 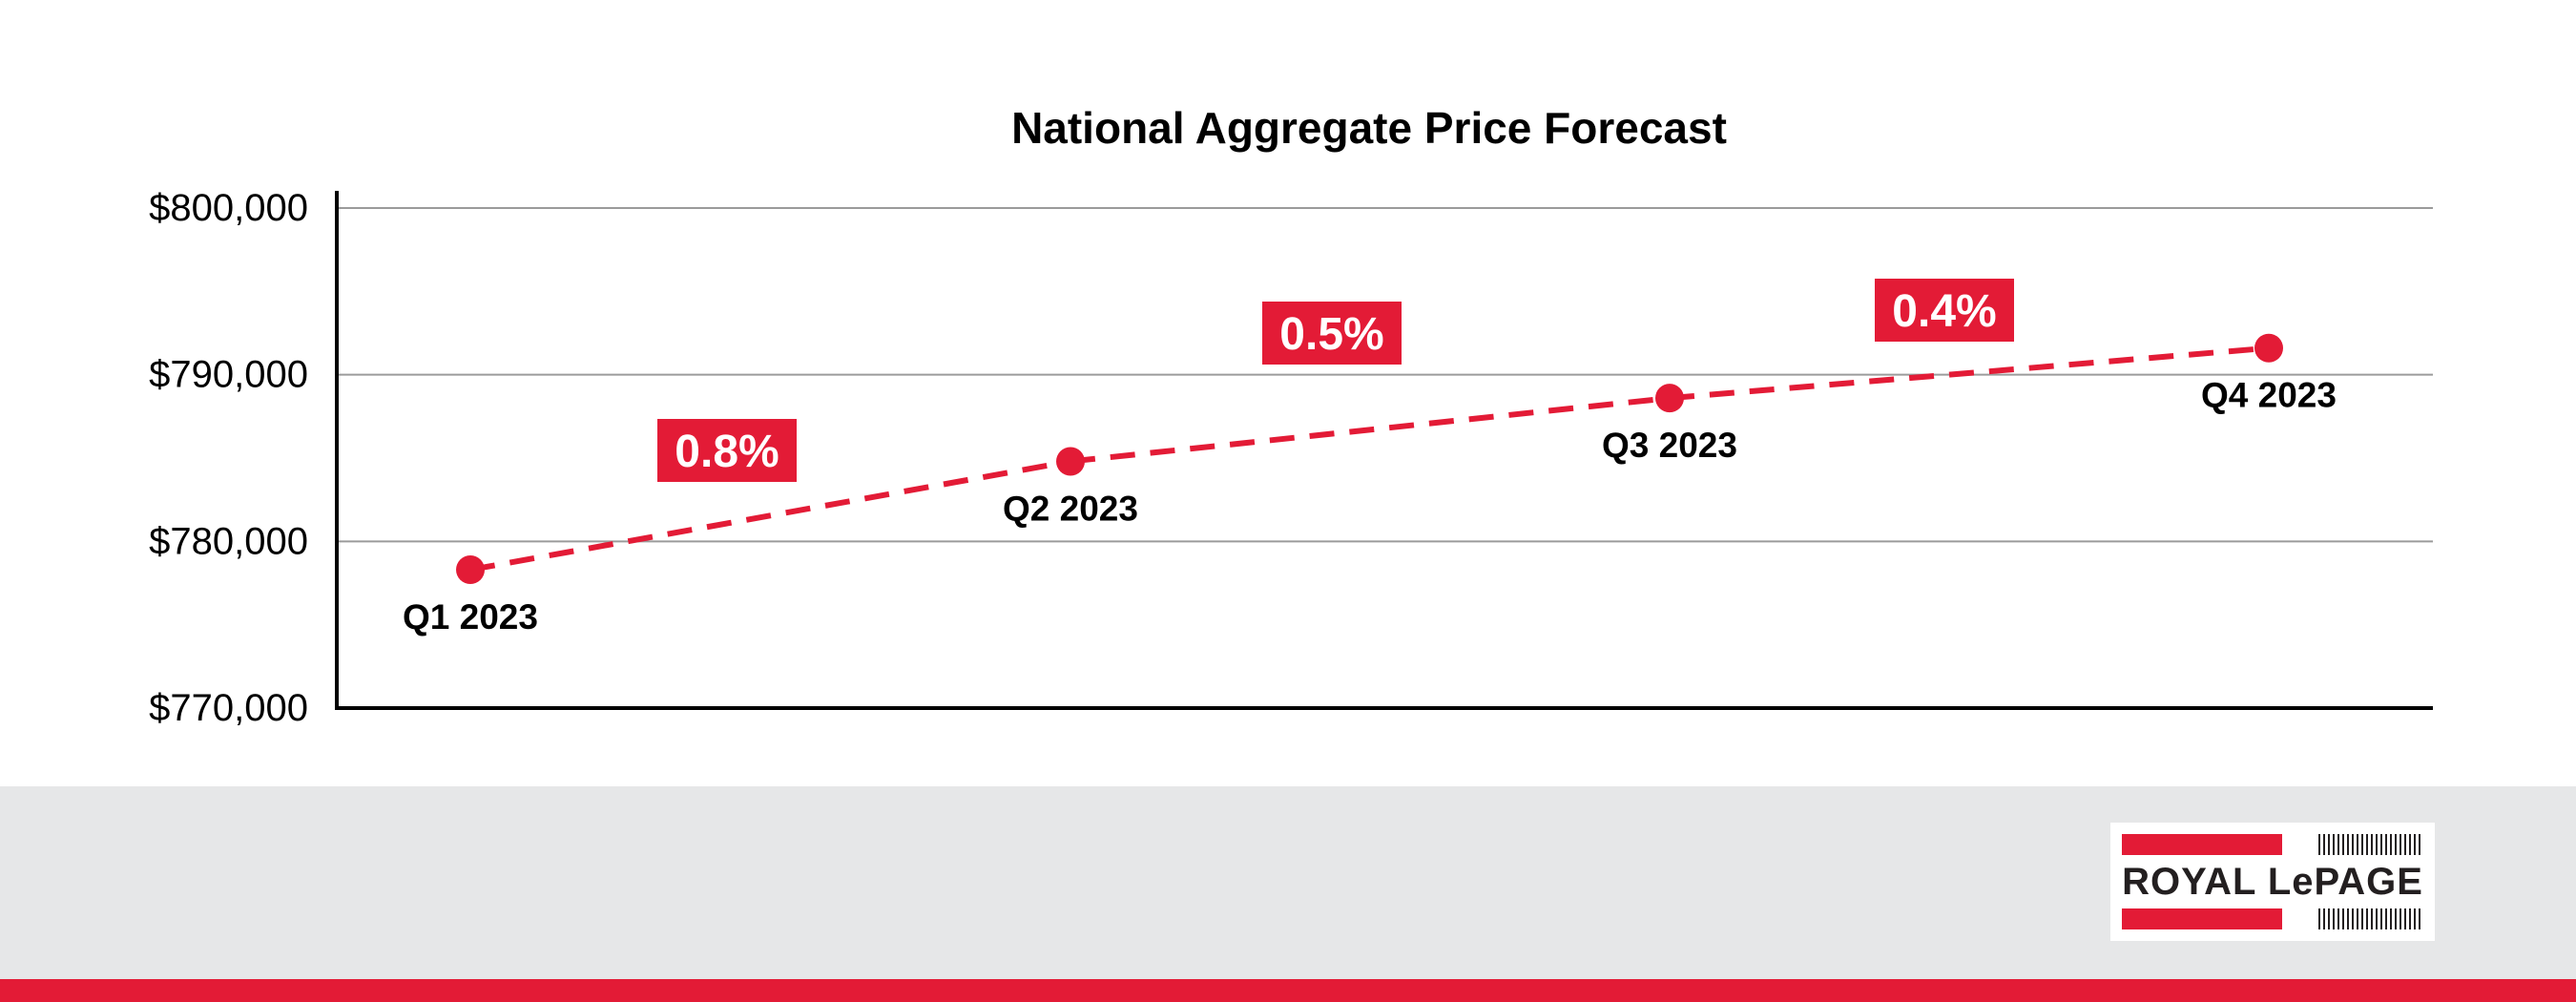 What do you see at coordinates (228, 208) in the screenshot?
I see `y-tick-label: $800,000` at bounding box center [228, 208].